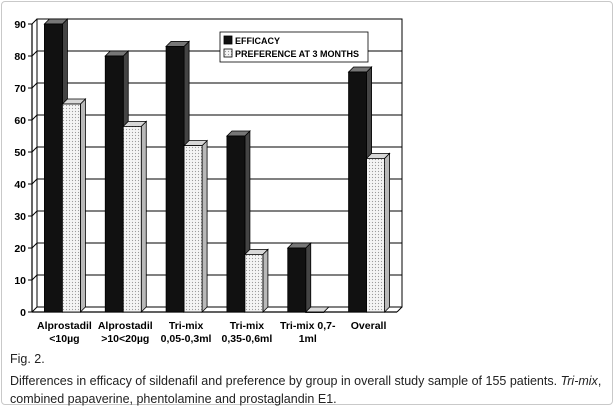  I want to click on y-tick-label: 60, so click(20, 121).